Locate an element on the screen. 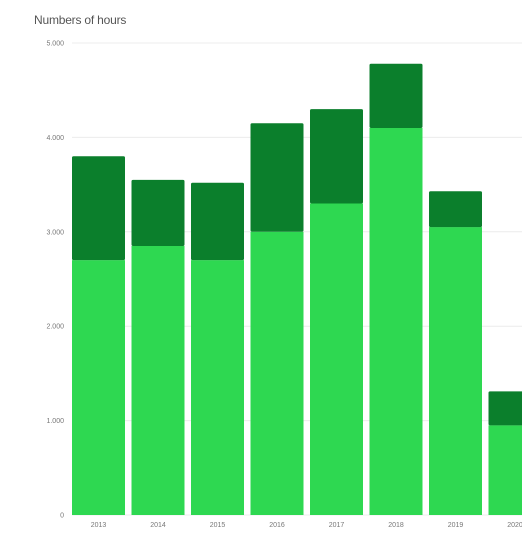 The width and height of the screenshot is (522, 534). y-tick-label: 2.000 is located at coordinates (55, 327).